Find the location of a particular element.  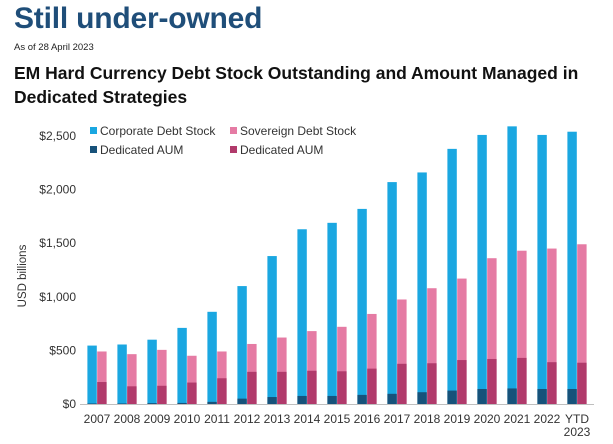

bar-corporate-aum-2008 is located at coordinates (122, 403).